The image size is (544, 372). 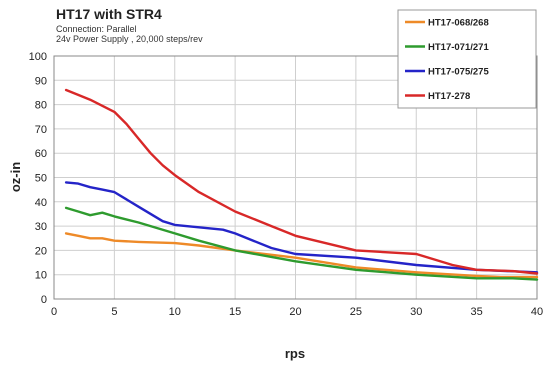 What do you see at coordinates (537, 312) in the screenshot?
I see `x-tick-label: 40` at bounding box center [537, 312].